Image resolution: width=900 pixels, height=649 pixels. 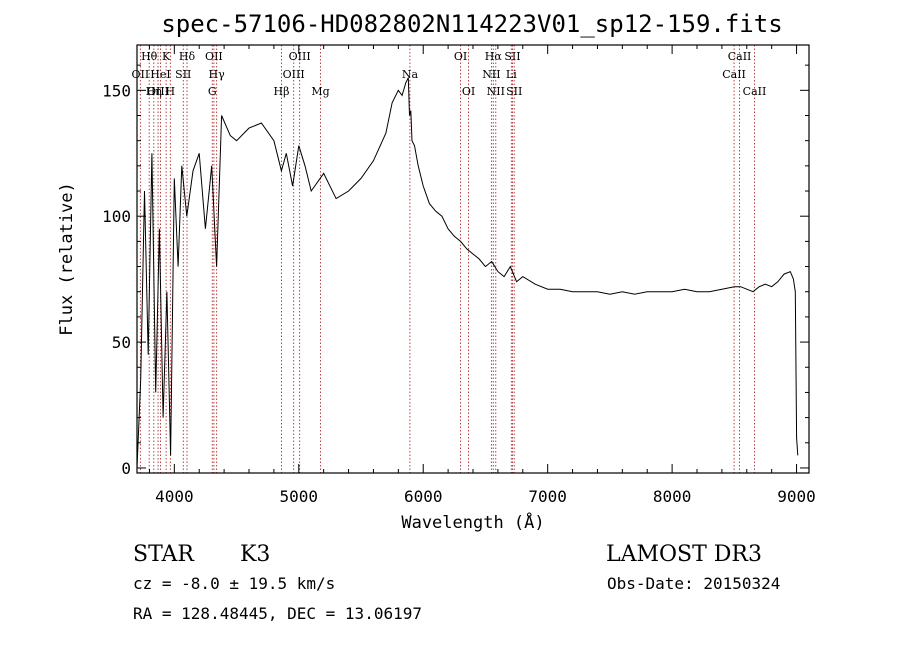 I want to click on y-tick-label-50: 50, so click(x=121, y=342).